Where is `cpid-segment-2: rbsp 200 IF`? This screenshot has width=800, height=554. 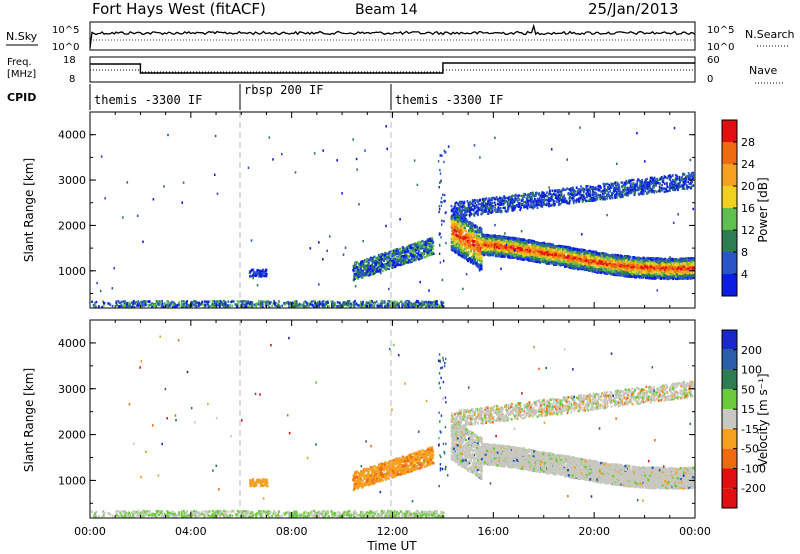
cpid-segment-2: rbsp 200 IF is located at coordinates (283, 90).